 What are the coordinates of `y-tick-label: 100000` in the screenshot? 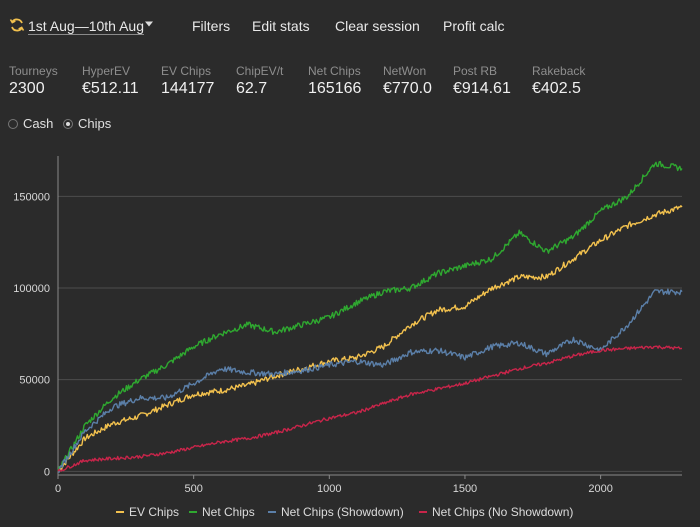 It's located at (31, 289).